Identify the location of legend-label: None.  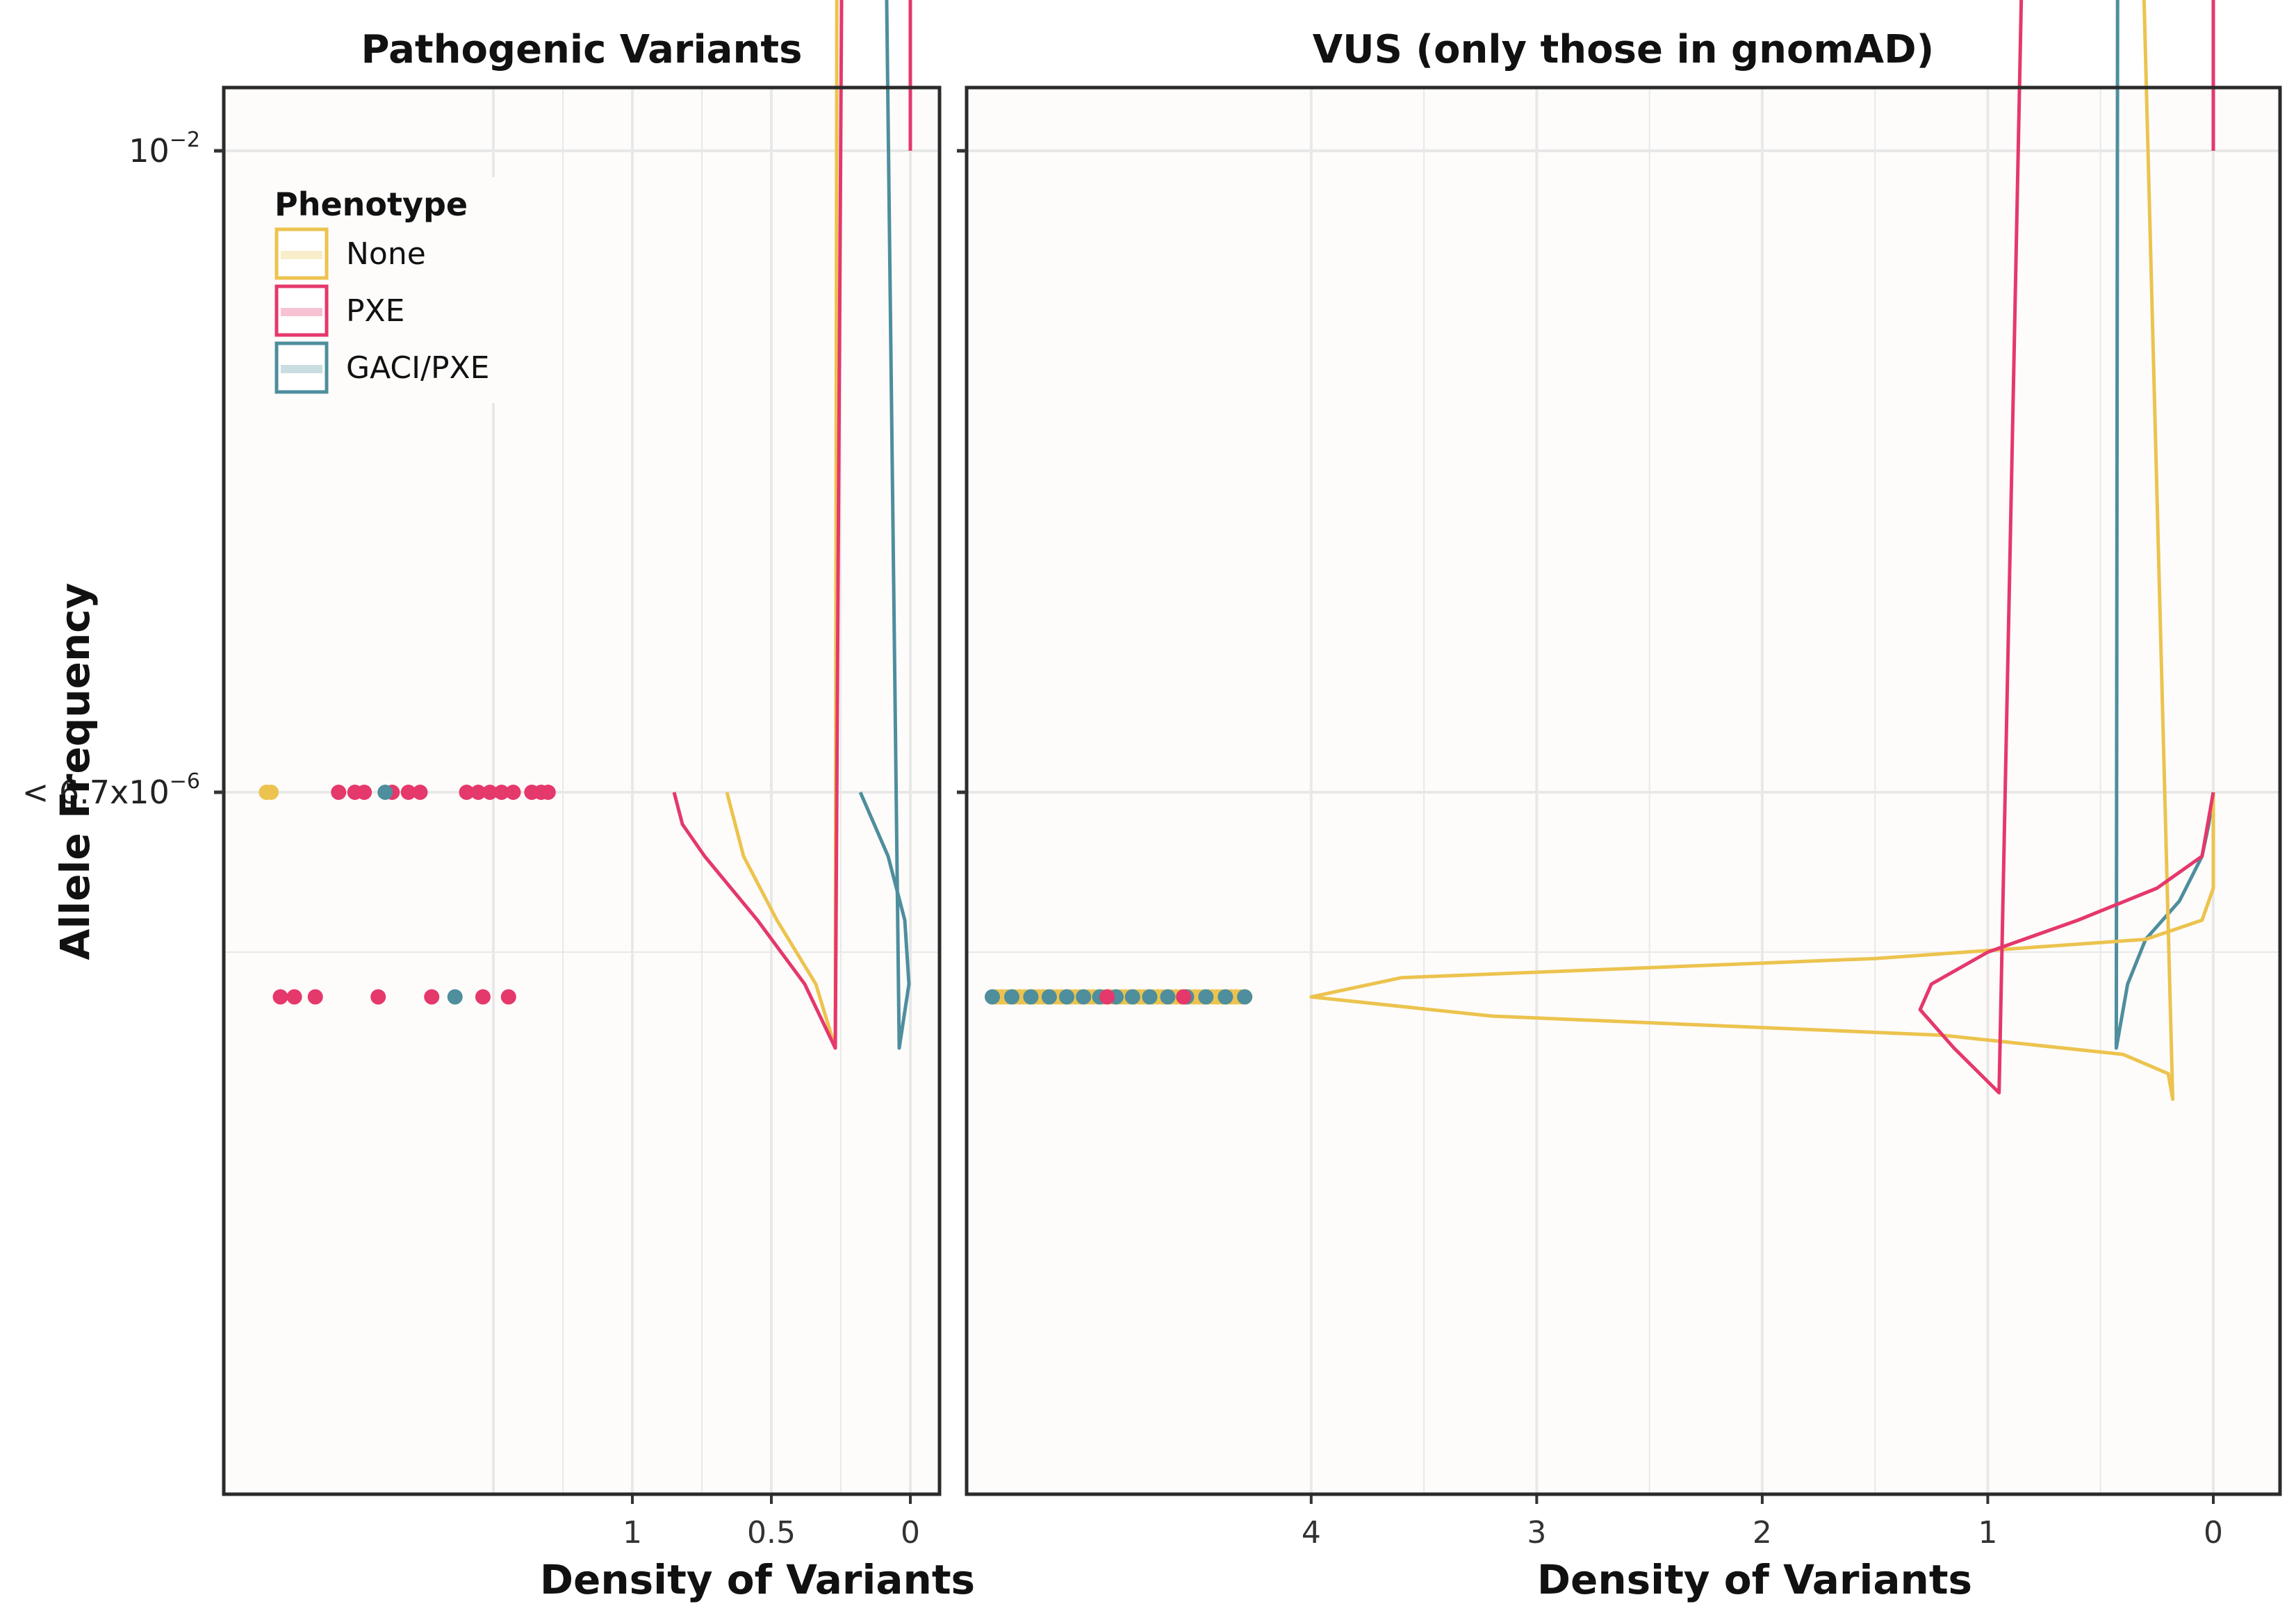
(386, 254).